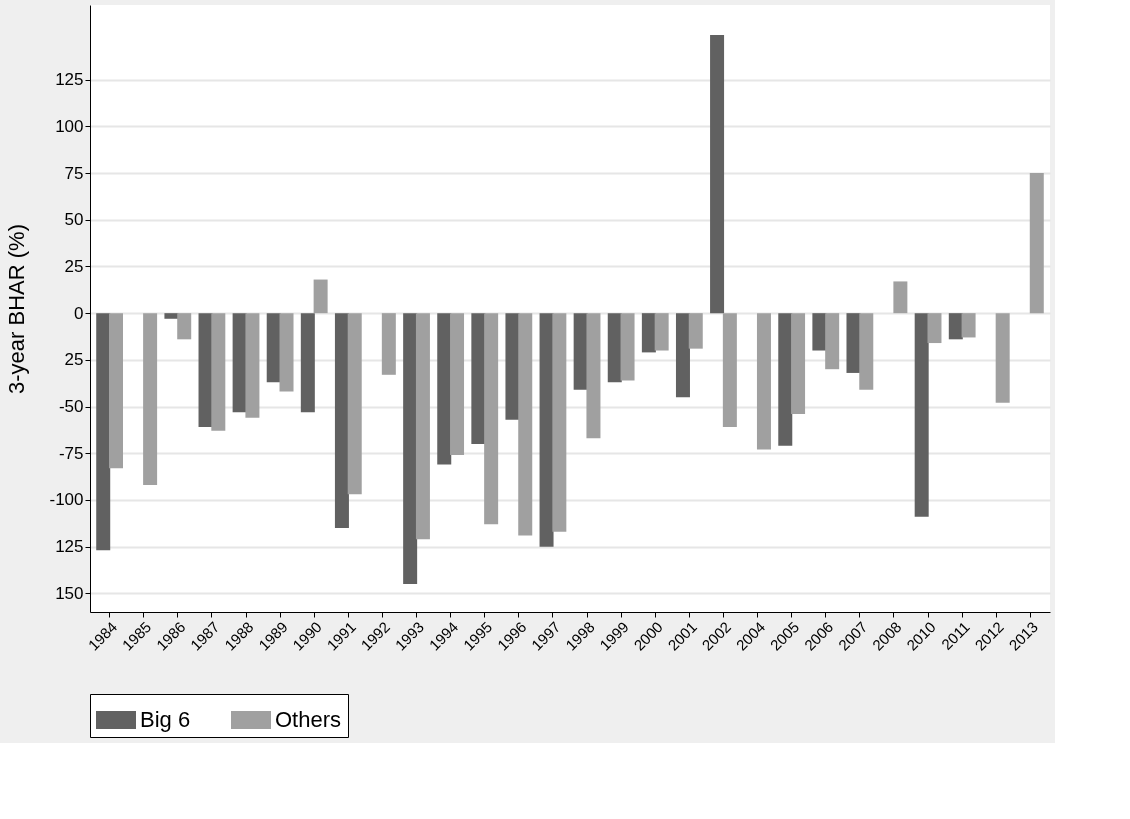  I want to click on y-tick-label: 150, so click(69, 593).